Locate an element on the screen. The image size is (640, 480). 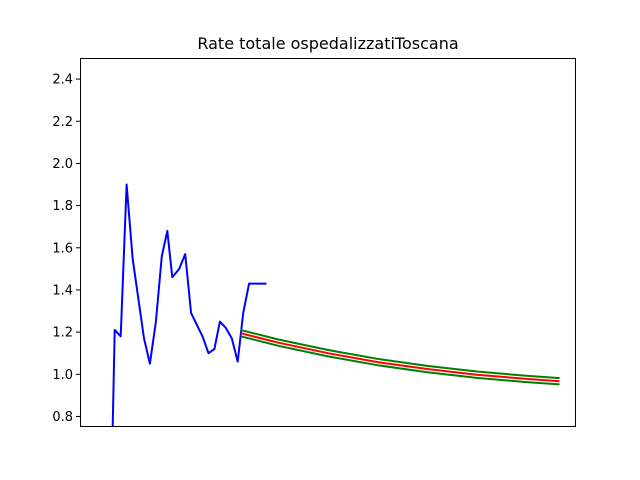
y-tick-label: 1.8 is located at coordinates (62, 206).